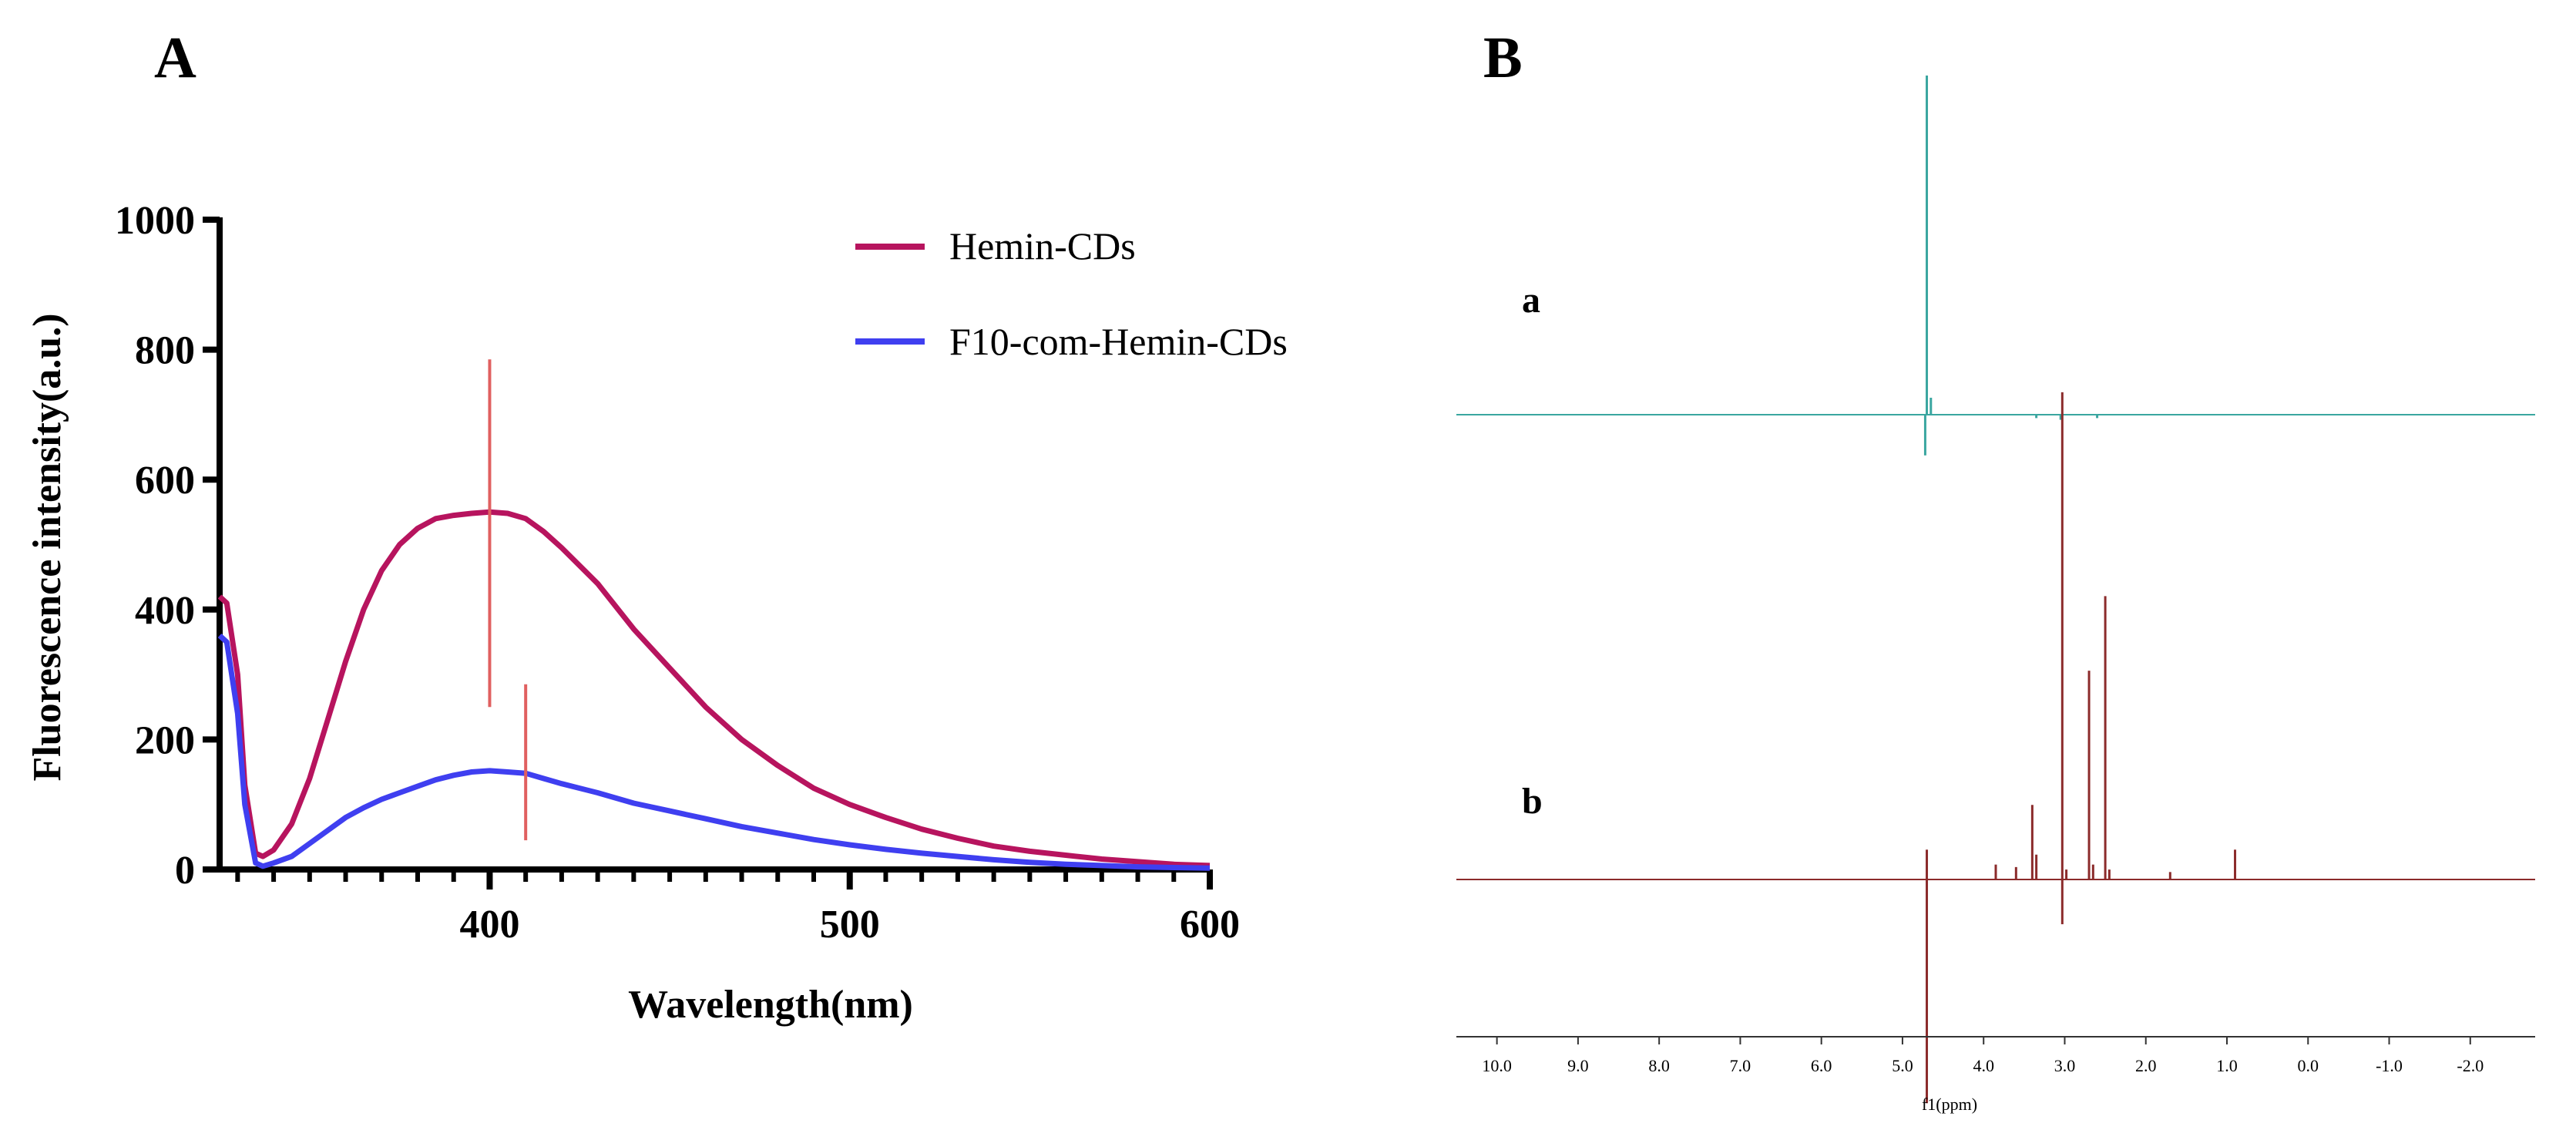 Image resolution: width=2576 pixels, height=1130 pixels. I want to click on panel-a-legend: Hemin-CDs F10-com-Hemin-CDs, so click(1071, 293).